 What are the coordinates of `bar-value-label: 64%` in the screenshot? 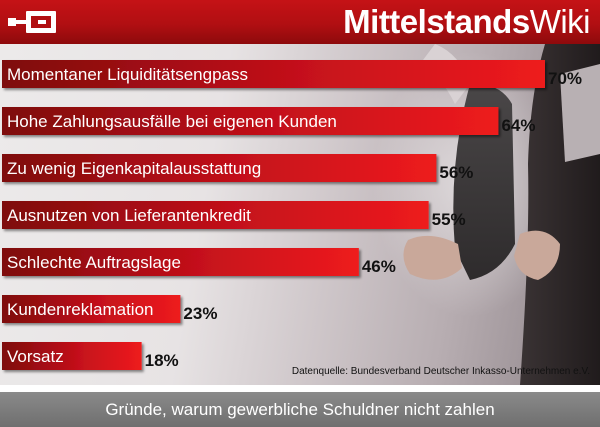 It's located at (518, 125).